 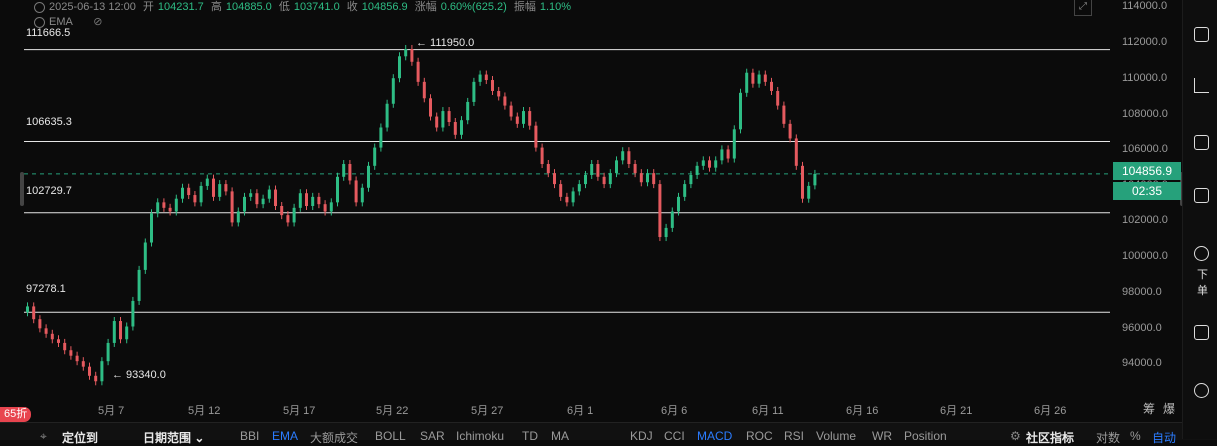 I want to click on percent-scale-toggle: %, so click(x=1135, y=436).